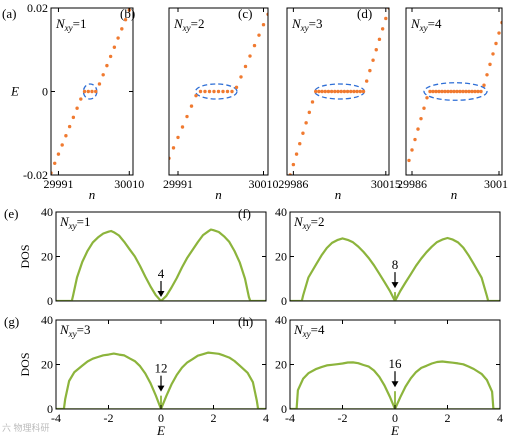 The image size is (508, 438). What do you see at coordinates (37, 8) in the screenshot?
I see `y-tick-label: 0.02` at bounding box center [37, 8].